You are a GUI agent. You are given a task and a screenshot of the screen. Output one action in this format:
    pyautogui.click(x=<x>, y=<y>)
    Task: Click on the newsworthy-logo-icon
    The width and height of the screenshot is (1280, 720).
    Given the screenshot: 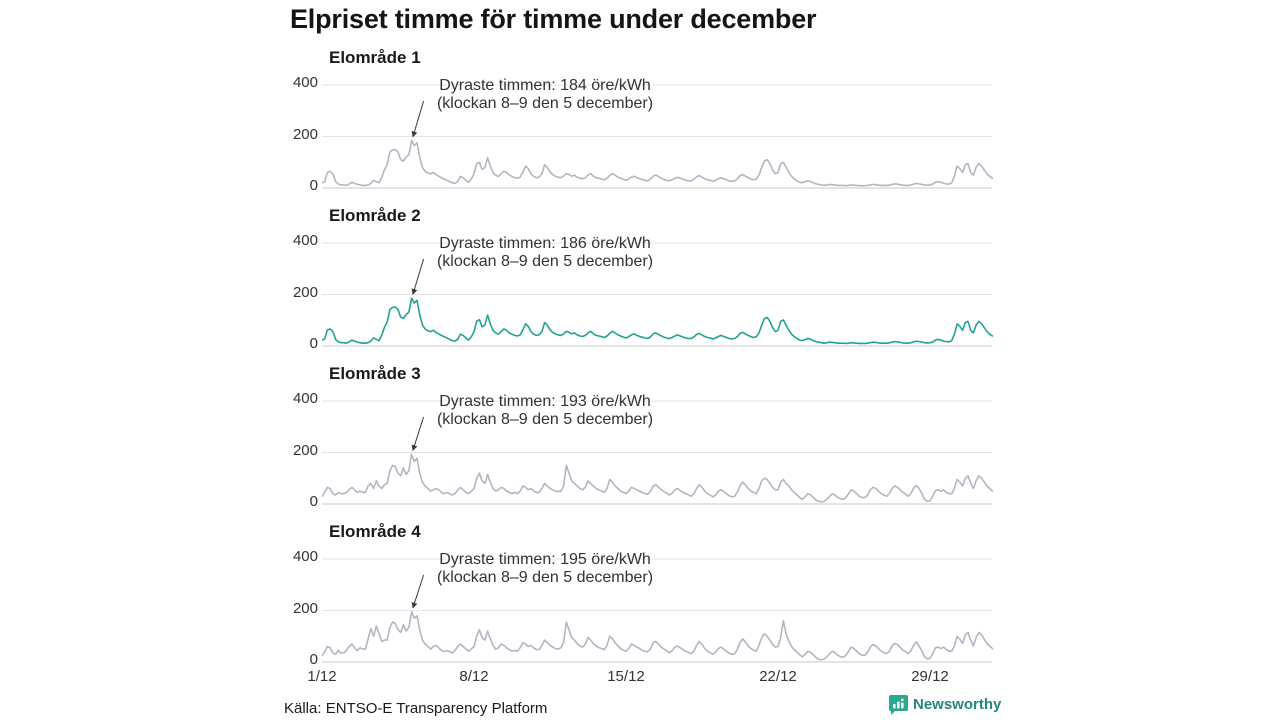 What is the action you would take?
    pyautogui.click(x=898, y=705)
    